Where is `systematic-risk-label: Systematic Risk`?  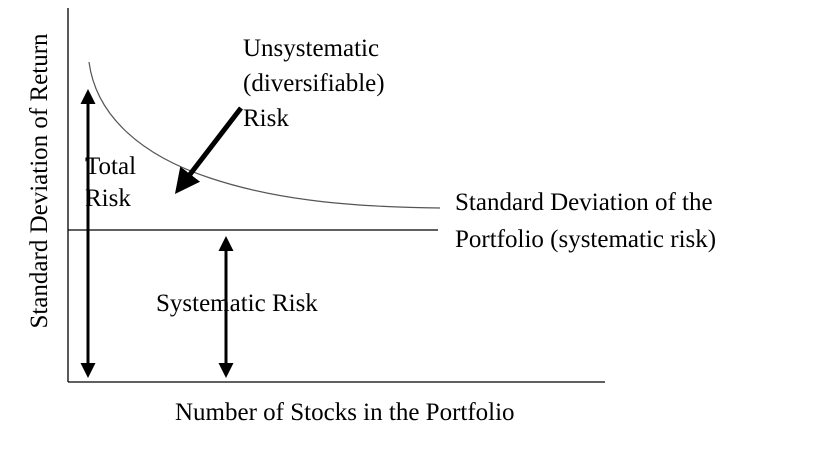 systematic-risk-label: Systematic Risk is located at coordinates (237, 303).